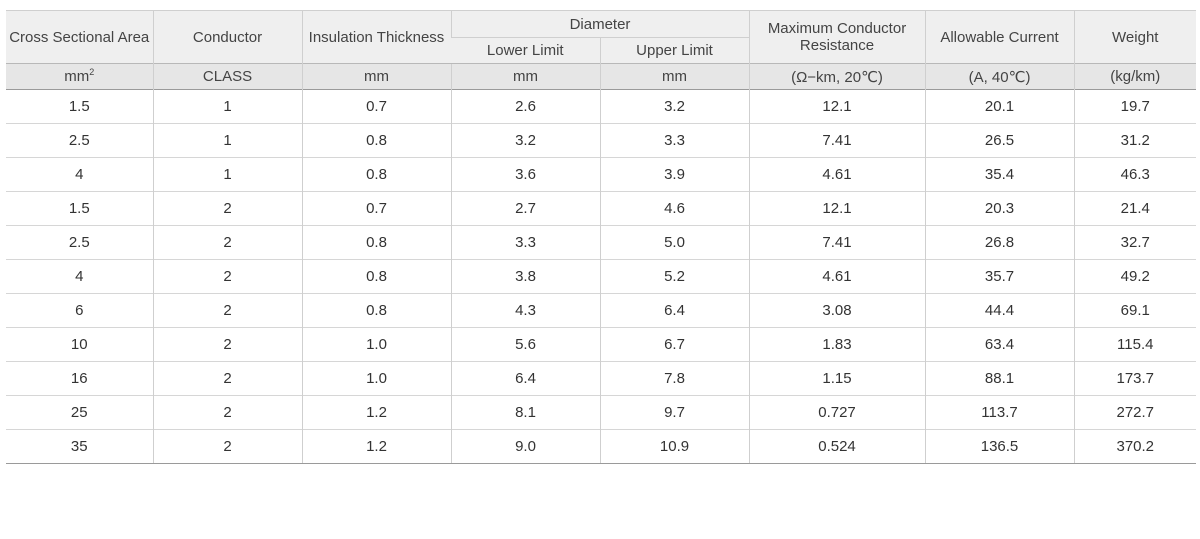 The width and height of the screenshot is (1200, 539). I want to click on unit-weight: (kg/km), so click(1135, 76).